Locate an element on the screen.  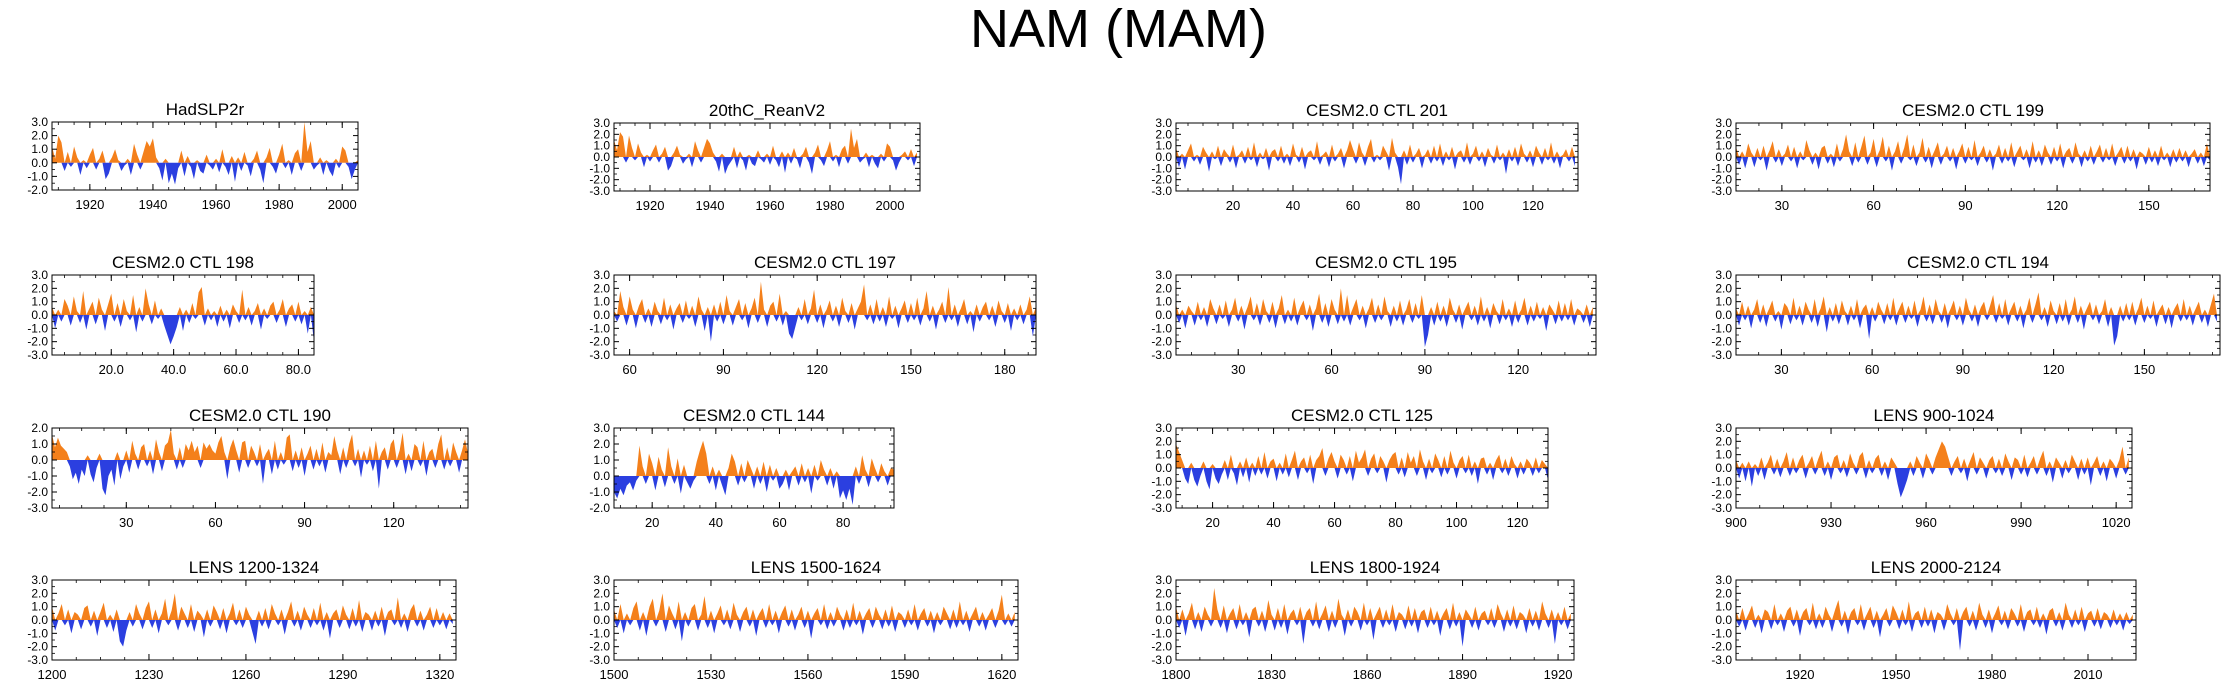
panel-title: LENS 900-1024 is located at coordinates (1934, 415).